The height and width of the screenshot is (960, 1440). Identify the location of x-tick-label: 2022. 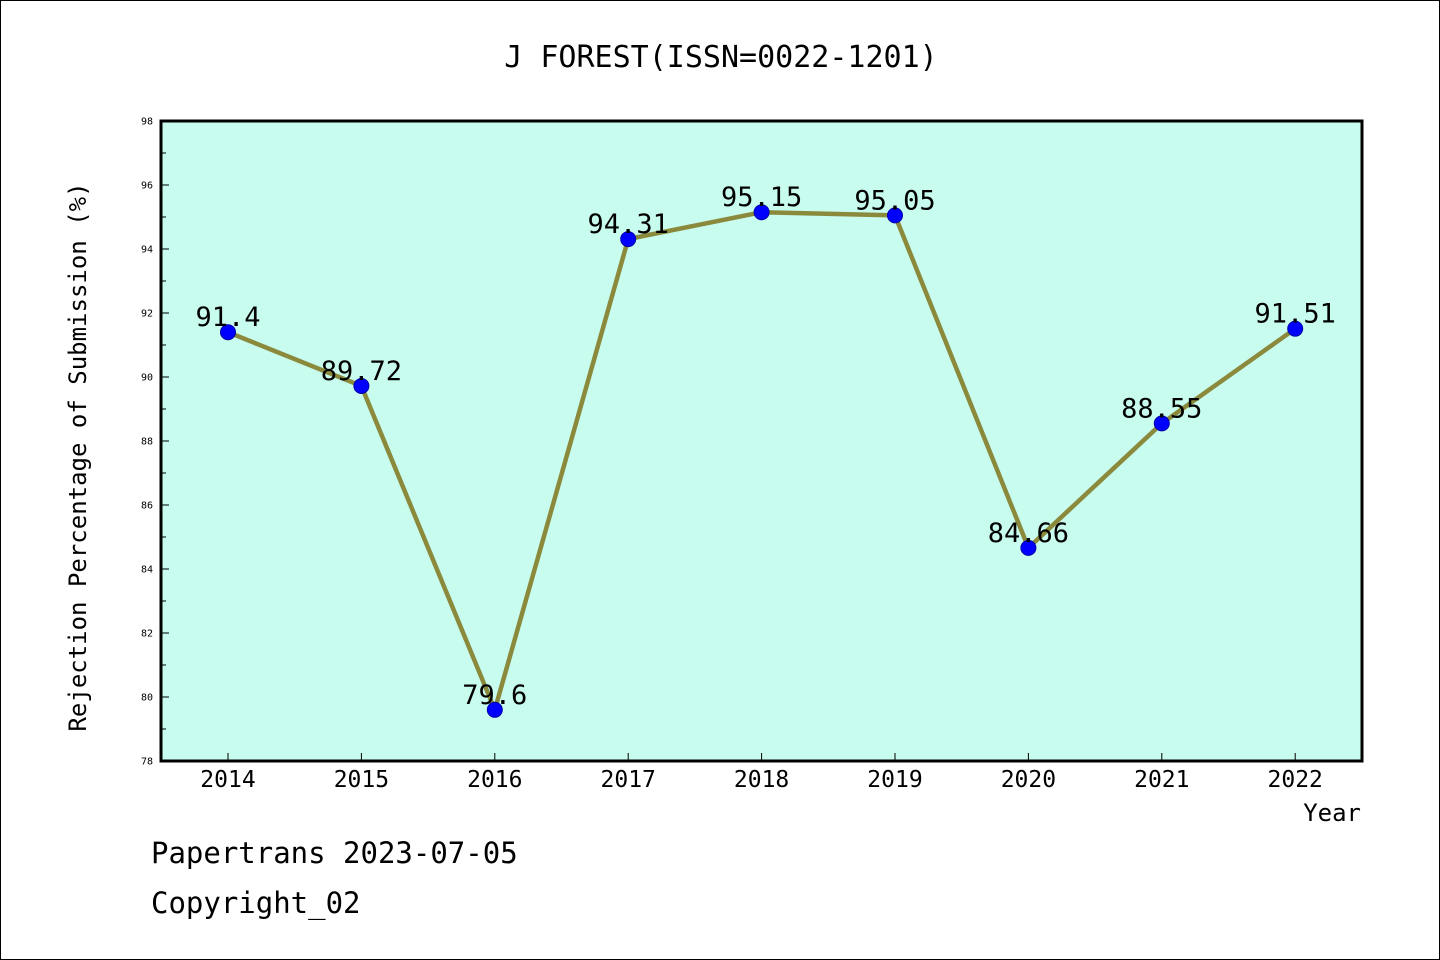
(1295, 780).